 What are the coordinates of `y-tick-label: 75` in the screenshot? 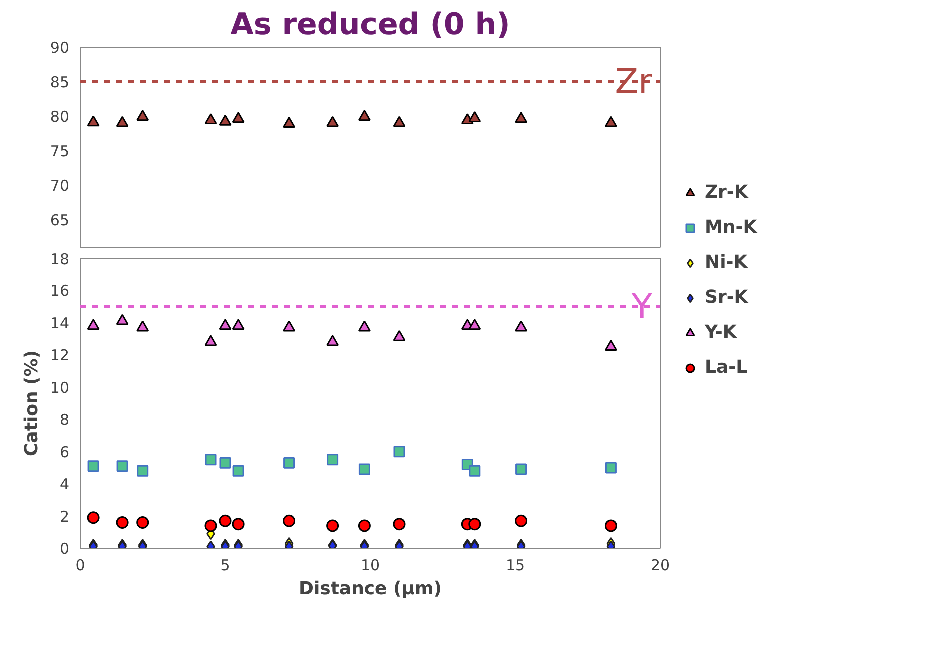 It's located at (60, 151).